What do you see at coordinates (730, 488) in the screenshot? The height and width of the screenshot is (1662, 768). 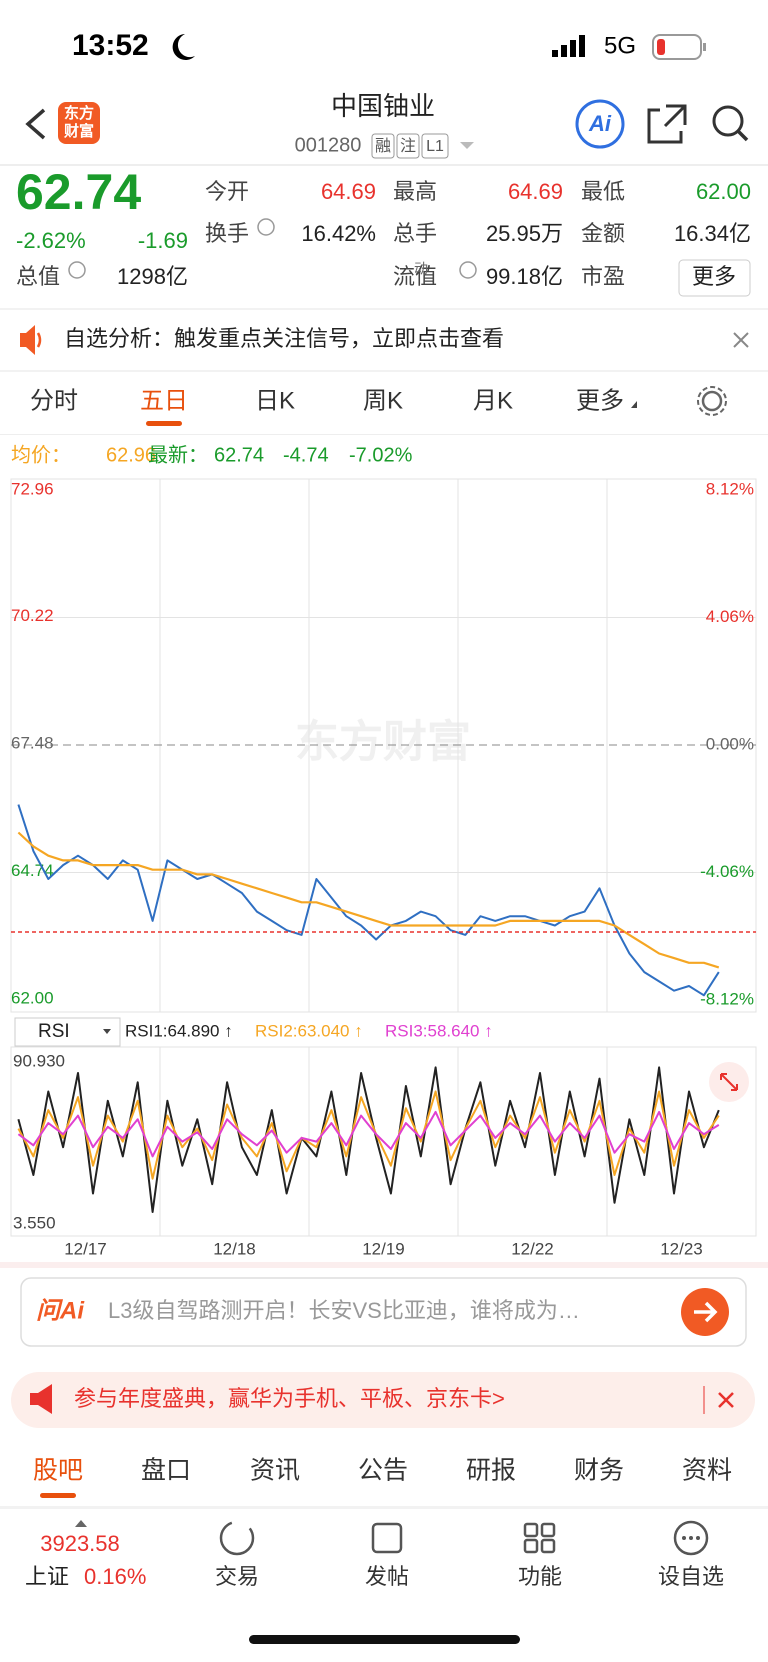 I see `y2-tick-label: 8.12%` at bounding box center [730, 488].